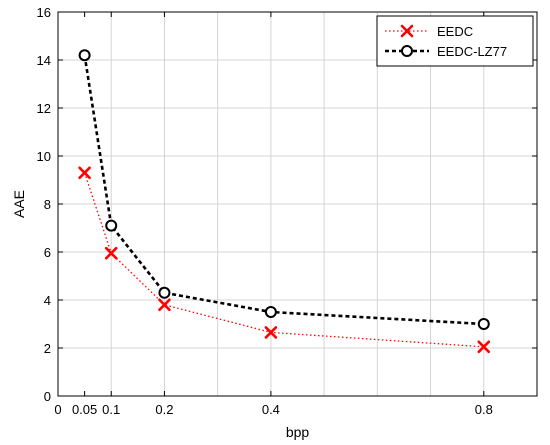 This screenshot has height=445, width=550. What do you see at coordinates (44, 156) in the screenshot?
I see `y-tick-label: 10` at bounding box center [44, 156].